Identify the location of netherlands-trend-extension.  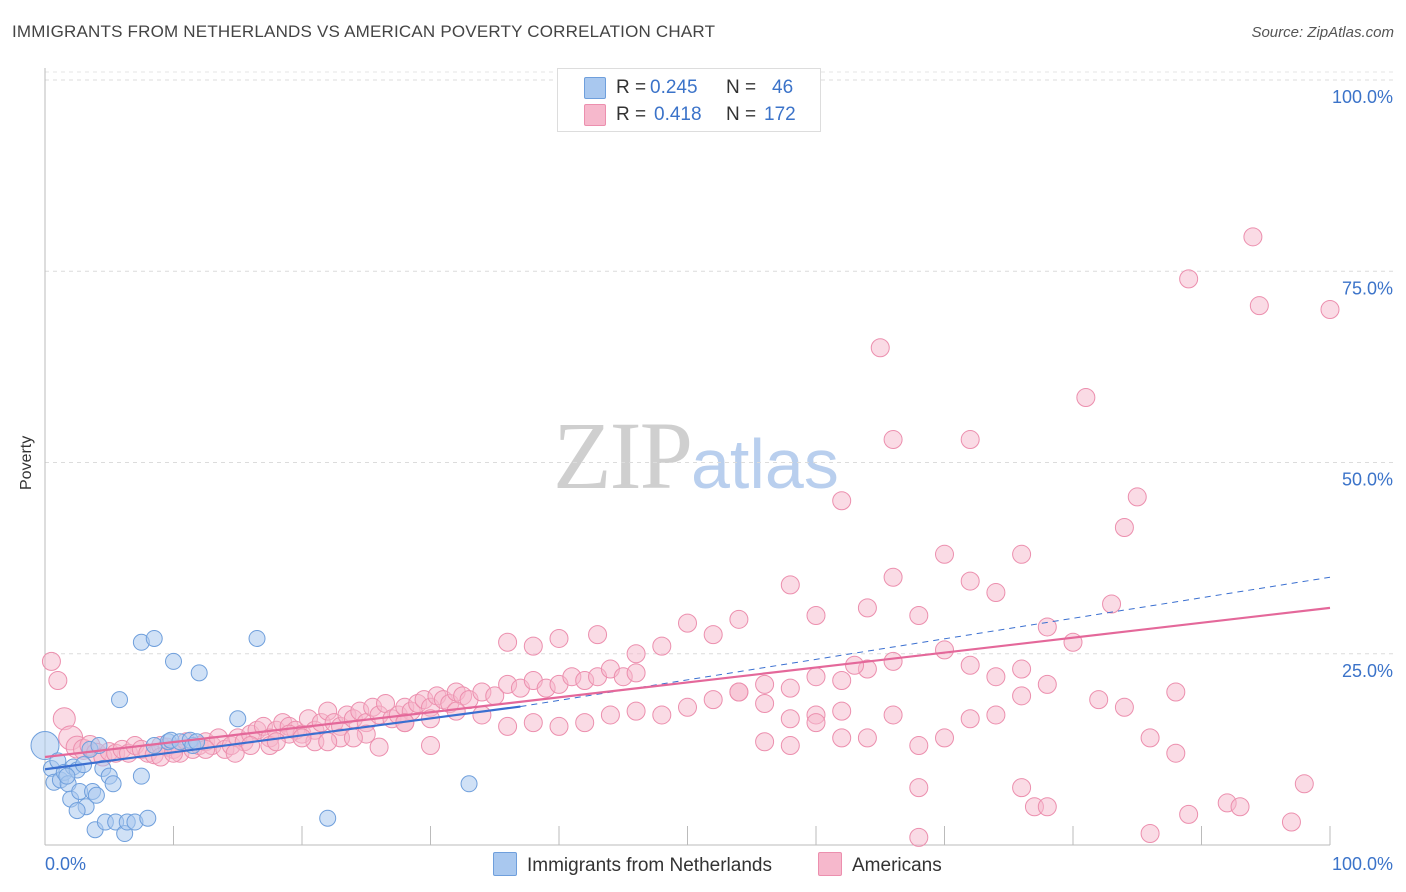
(925, 642).